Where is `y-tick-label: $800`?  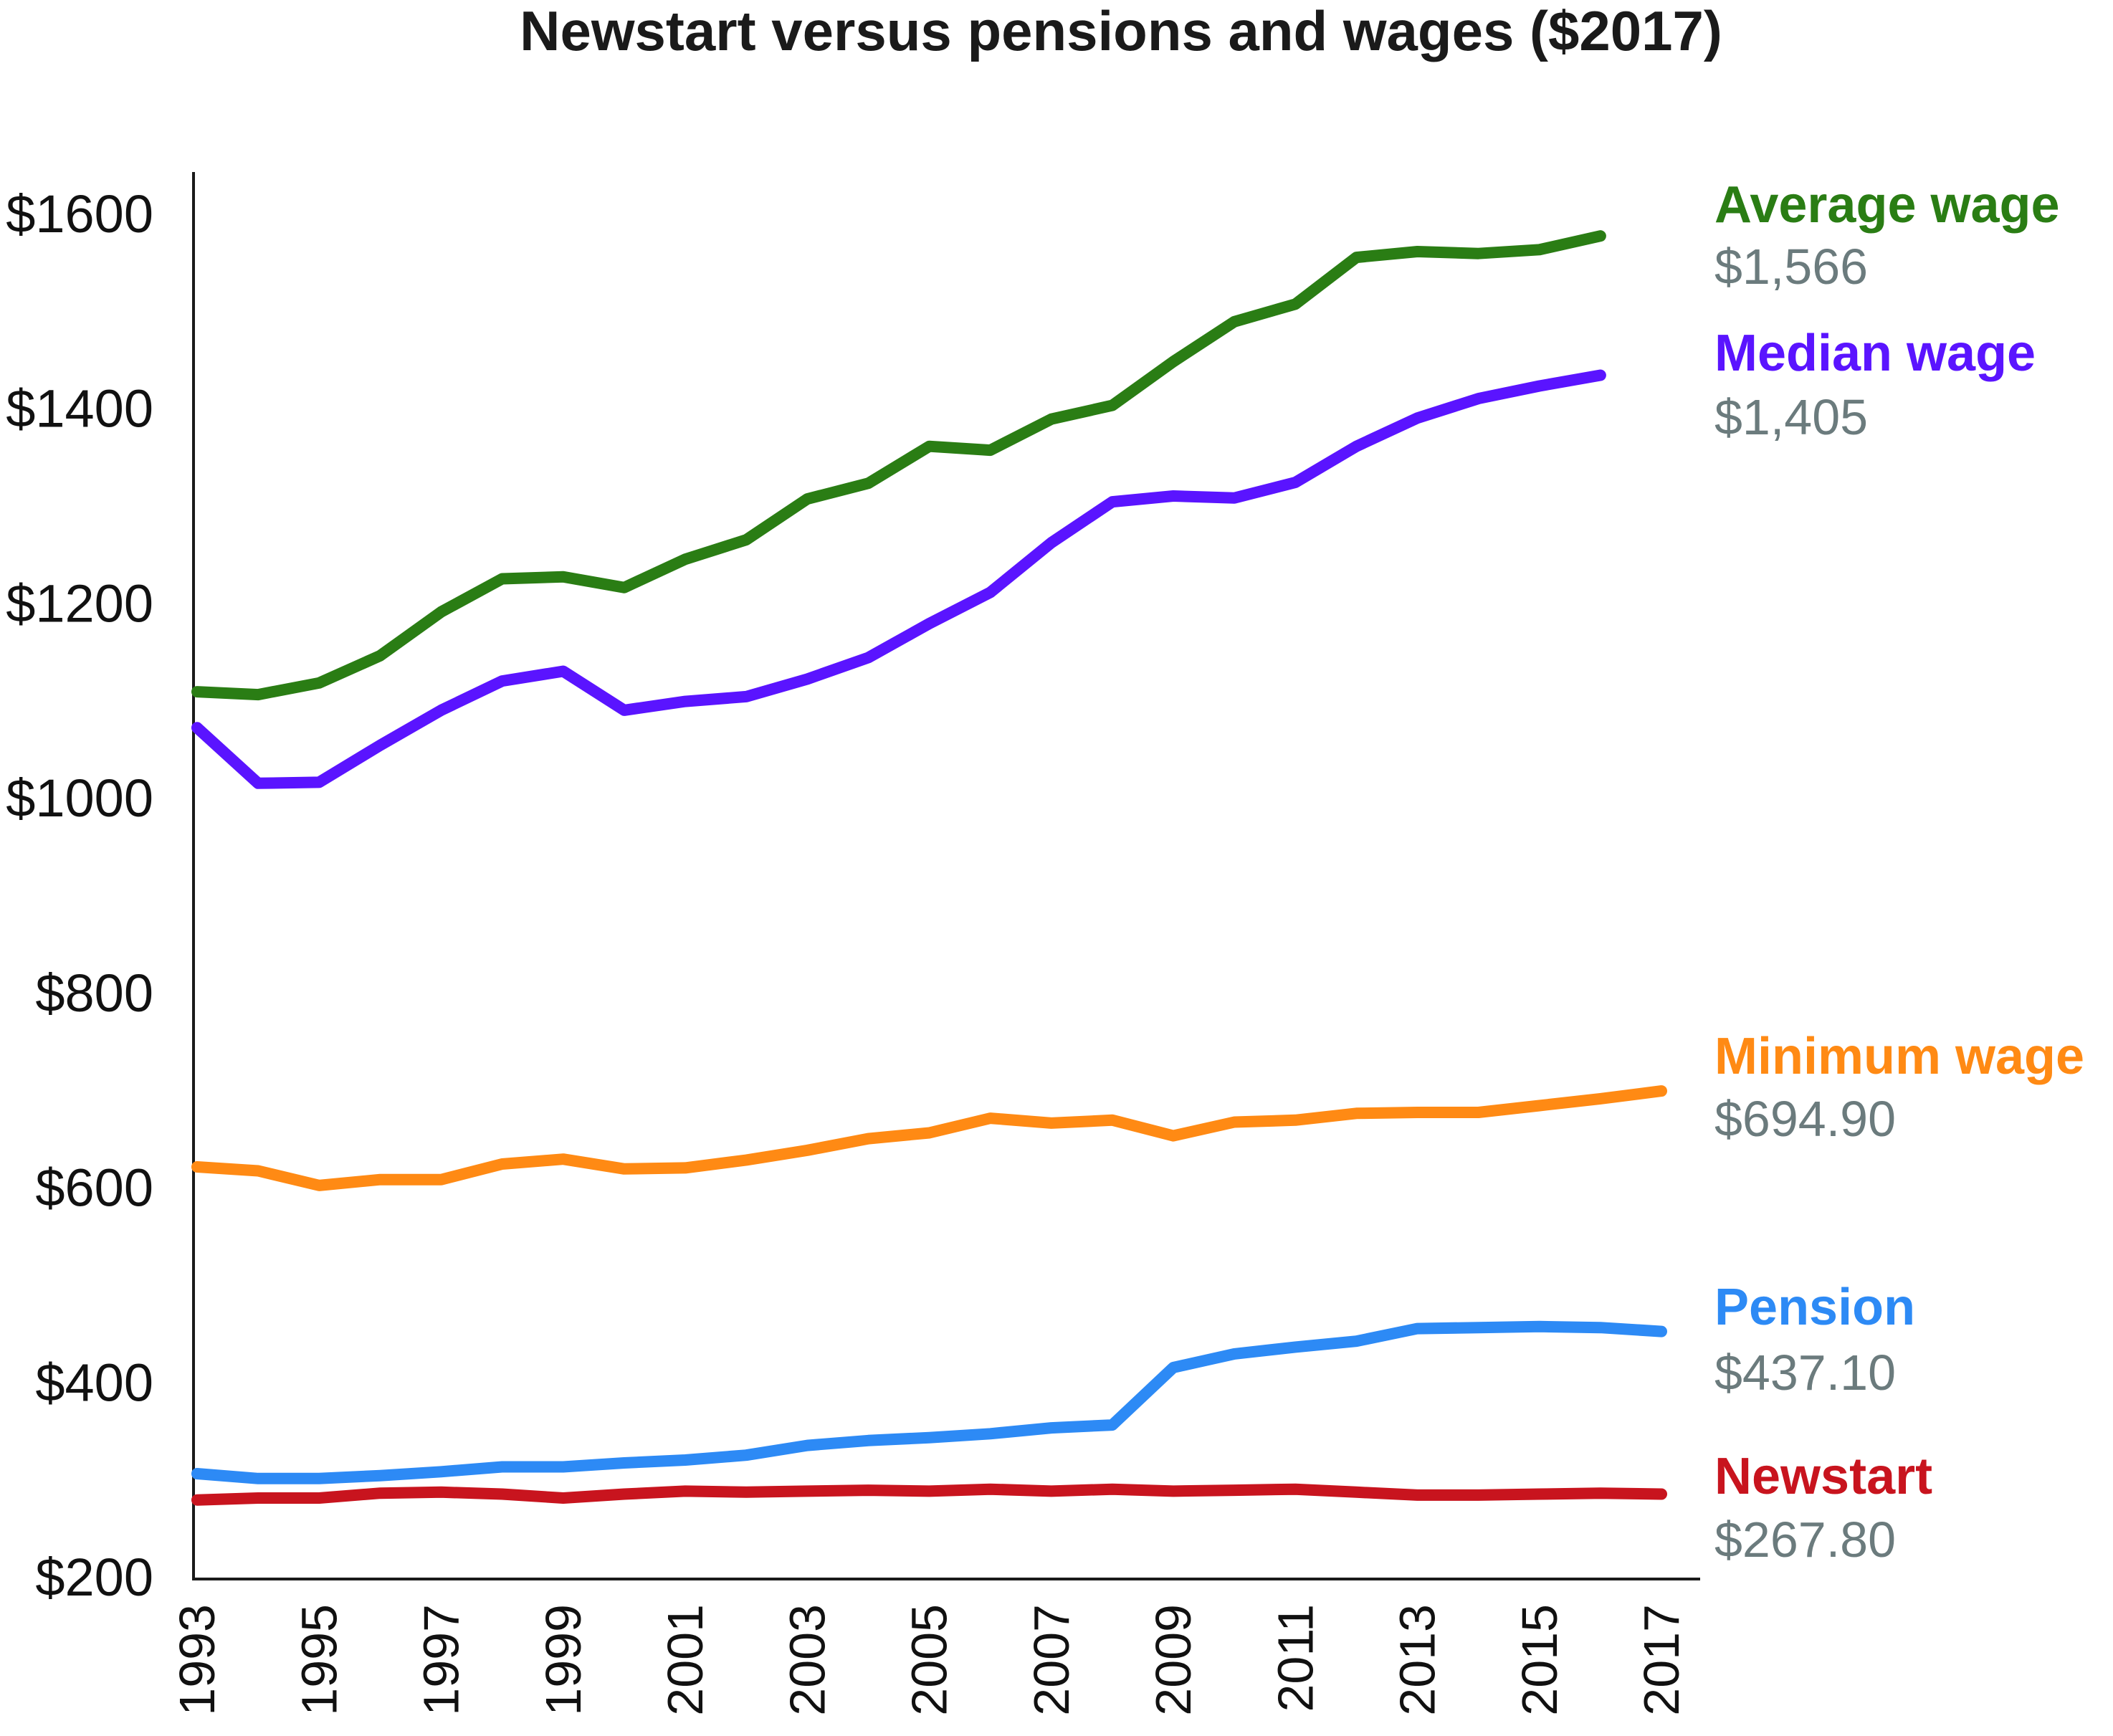
y-tick-label: $800 is located at coordinates (94, 993).